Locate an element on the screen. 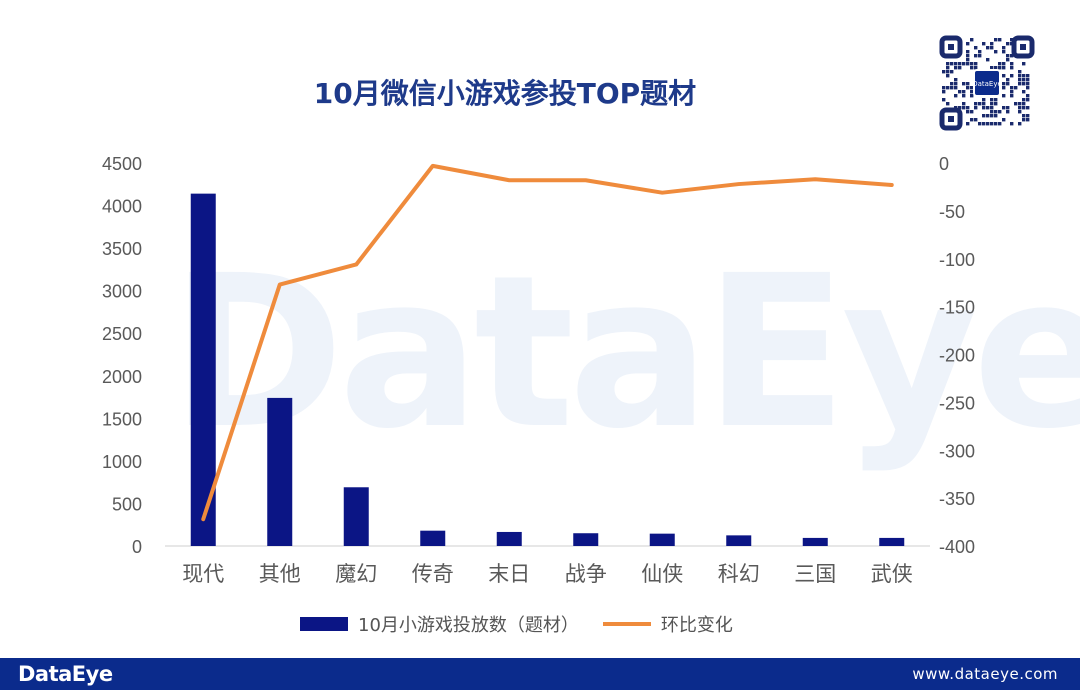  legend: 10月小游戏投放数（题材） 环比变化 is located at coordinates (516, 624).